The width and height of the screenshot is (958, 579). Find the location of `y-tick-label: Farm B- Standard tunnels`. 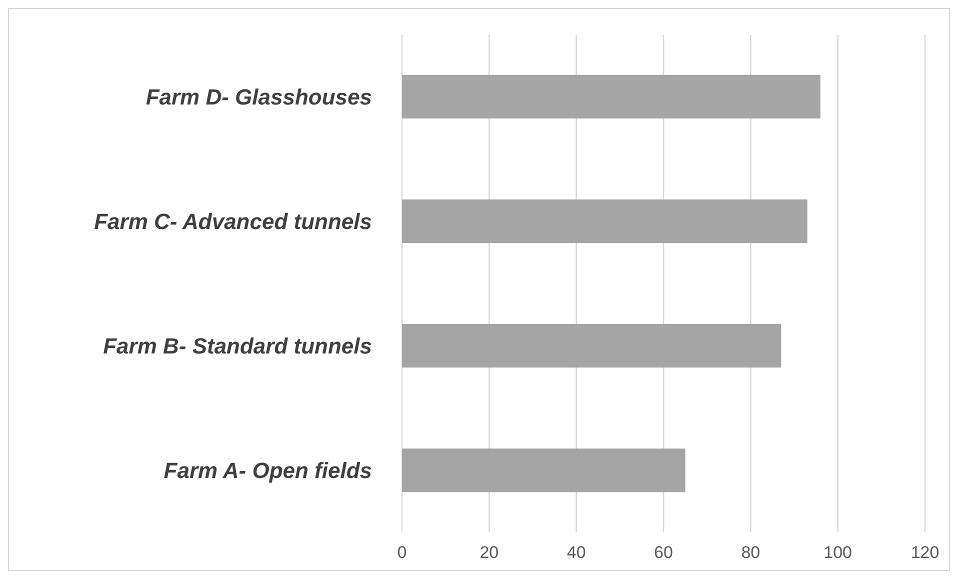

y-tick-label: Farm B- Standard tunnels is located at coordinates (237, 345).